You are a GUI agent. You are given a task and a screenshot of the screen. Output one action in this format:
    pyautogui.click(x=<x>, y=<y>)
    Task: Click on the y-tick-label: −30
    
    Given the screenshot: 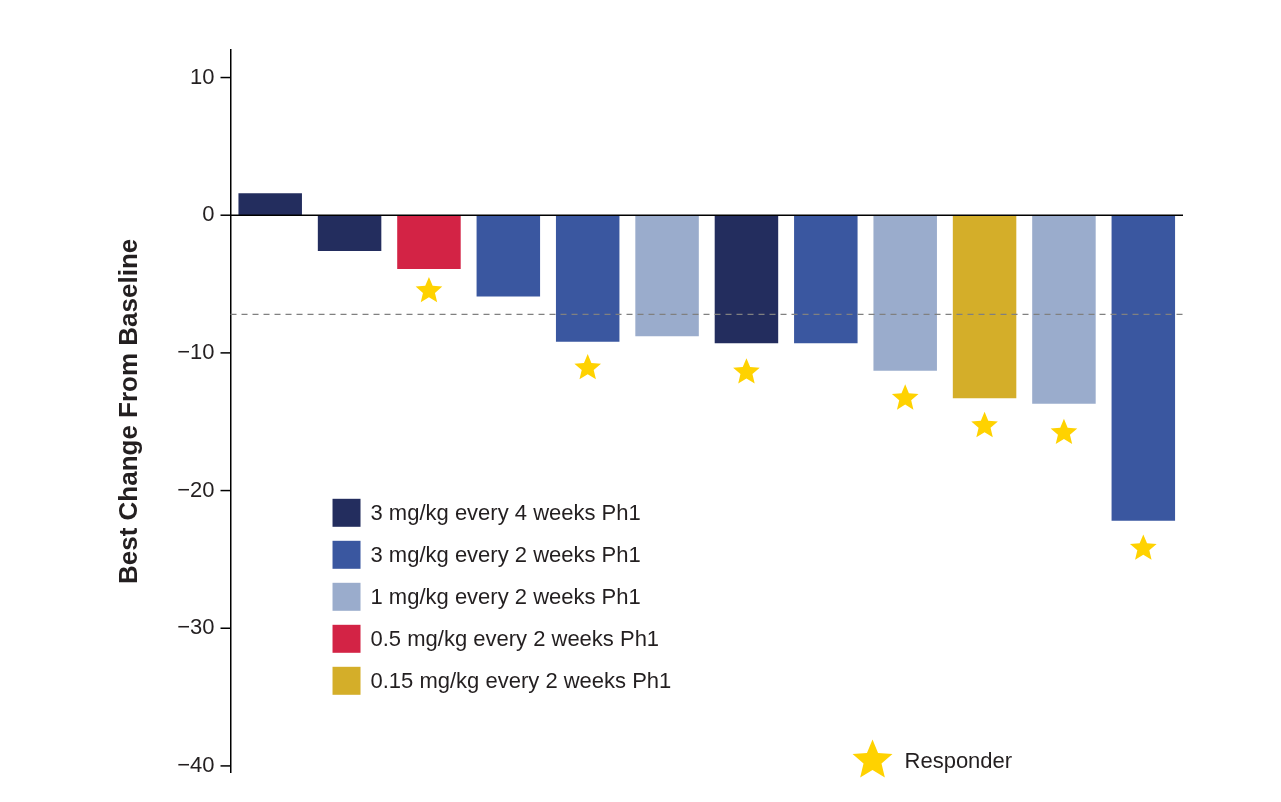 What is the action you would take?
    pyautogui.click(x=196, y=627)
    